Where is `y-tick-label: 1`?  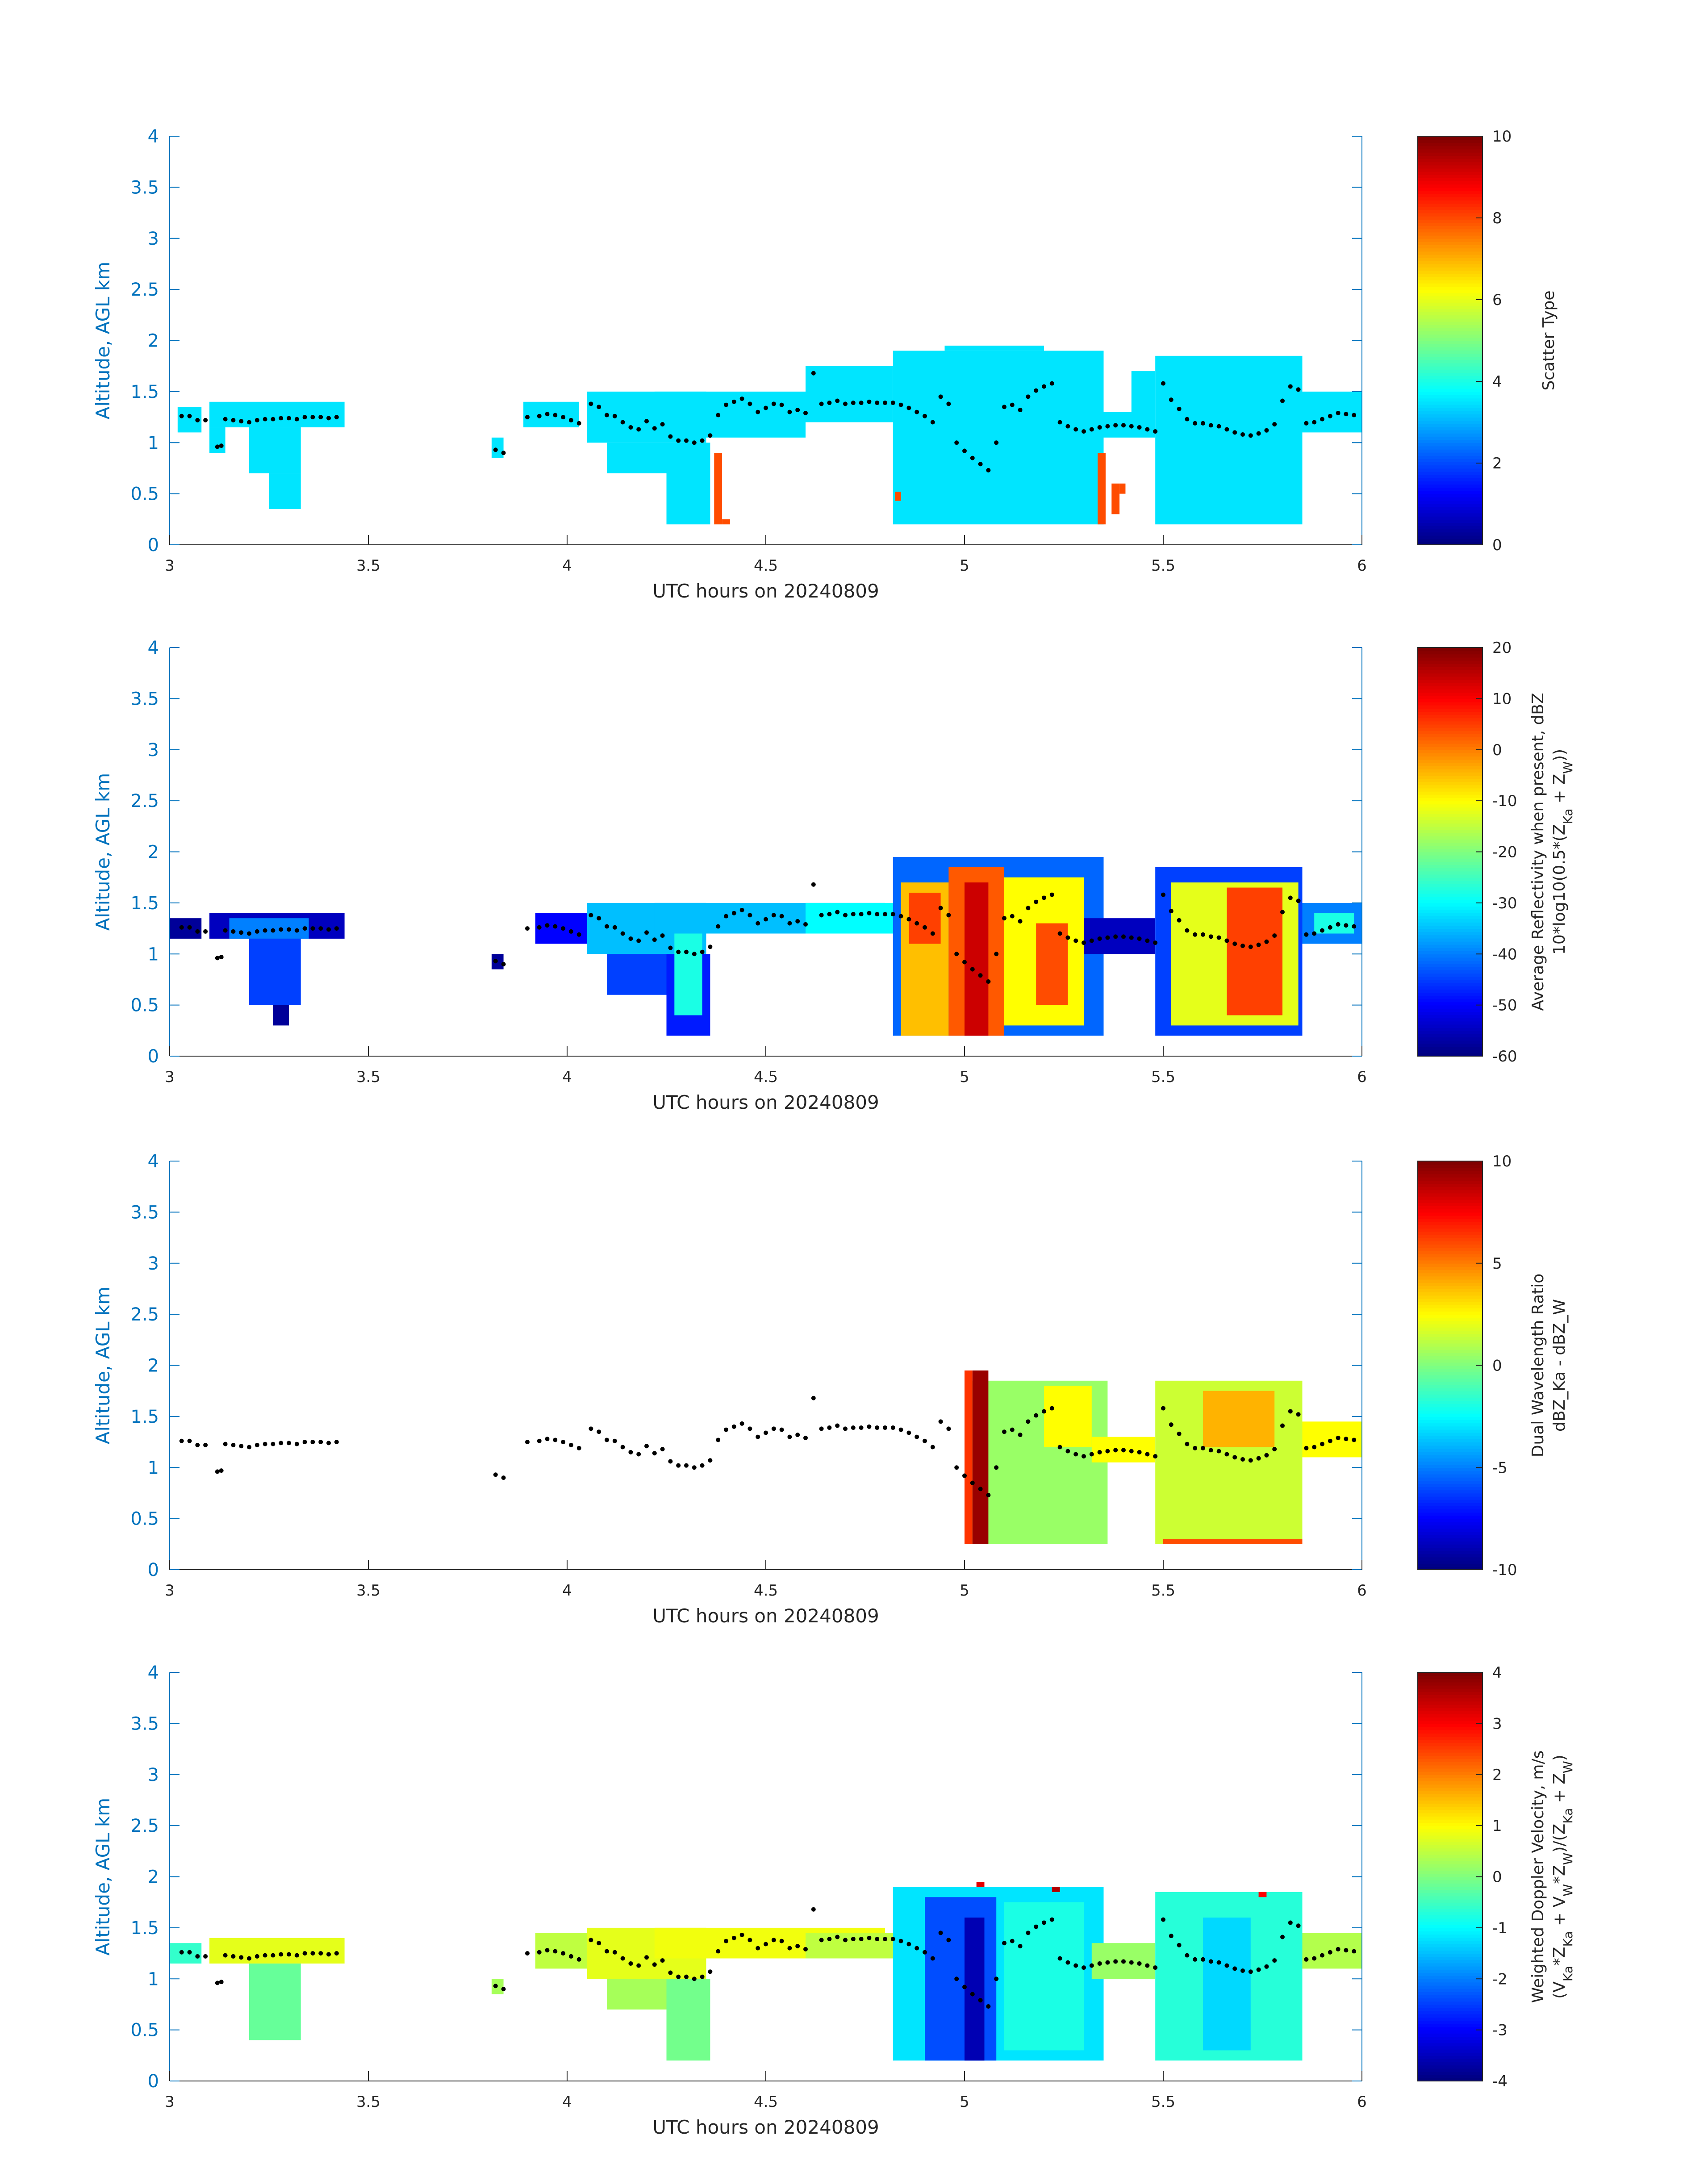 y-tick-label: 1 is located at coordinates (153, 1979).